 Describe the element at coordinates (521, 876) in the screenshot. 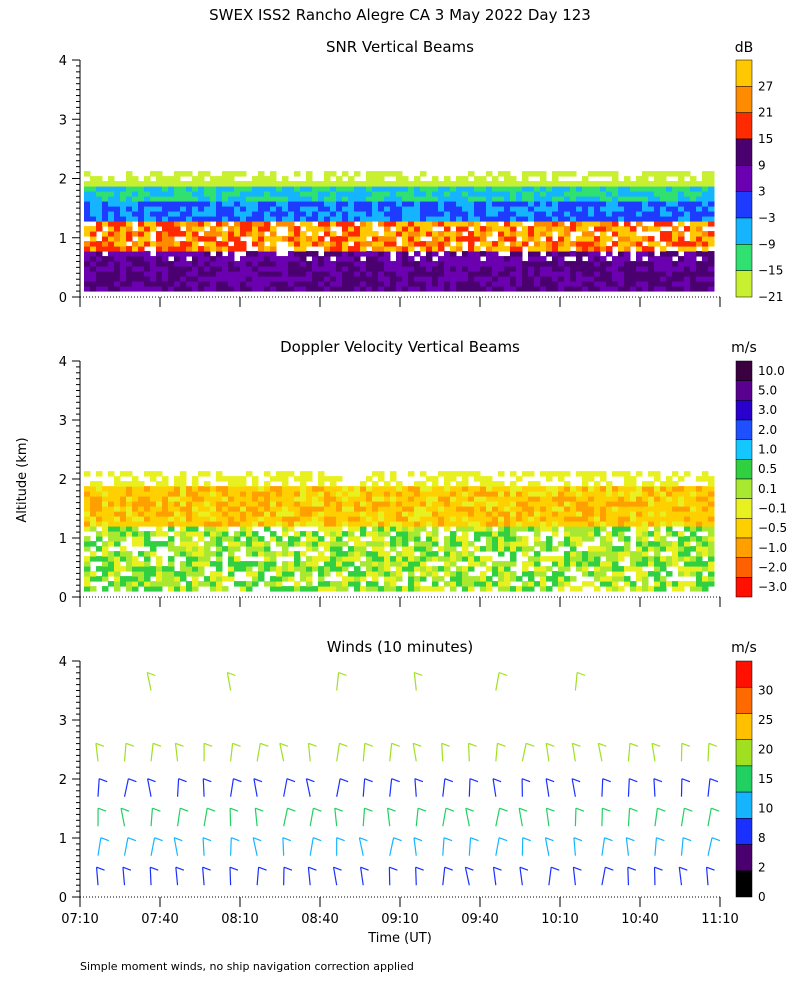

I see `wind-barb-staff` at that location.